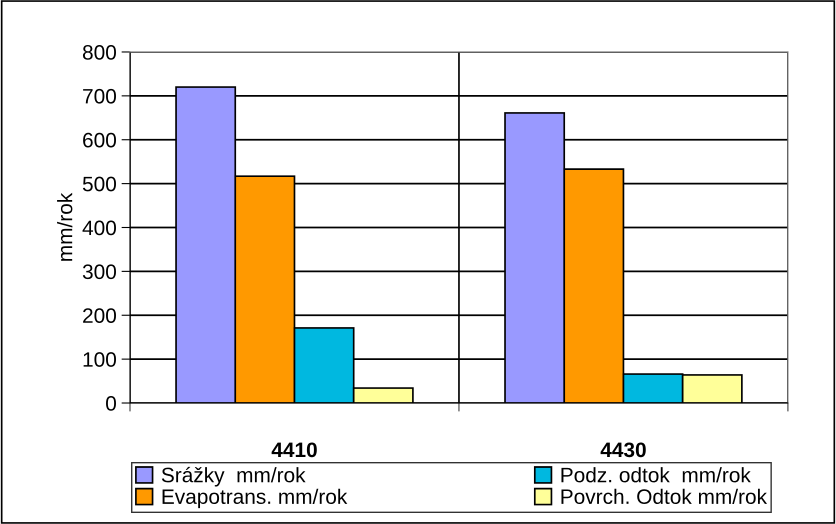 The image size is (836, 524). Describe the element at coordinates (100, 359) in the screenshot. I see `y-tick-label: 100` at that location.